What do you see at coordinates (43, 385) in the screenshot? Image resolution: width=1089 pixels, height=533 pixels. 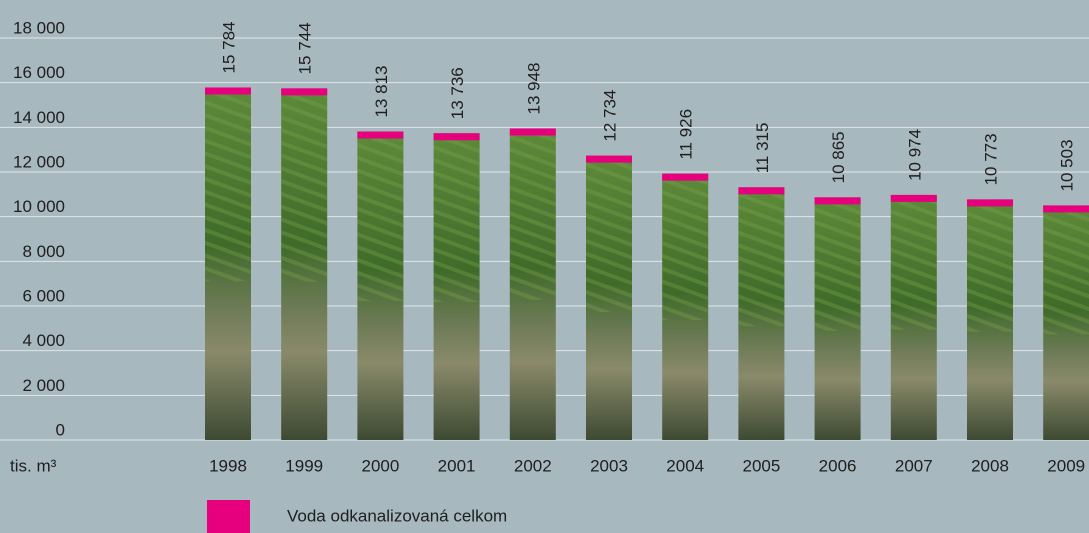 I see `y-tick-label: 2 000` at bounding box center [43, 385].